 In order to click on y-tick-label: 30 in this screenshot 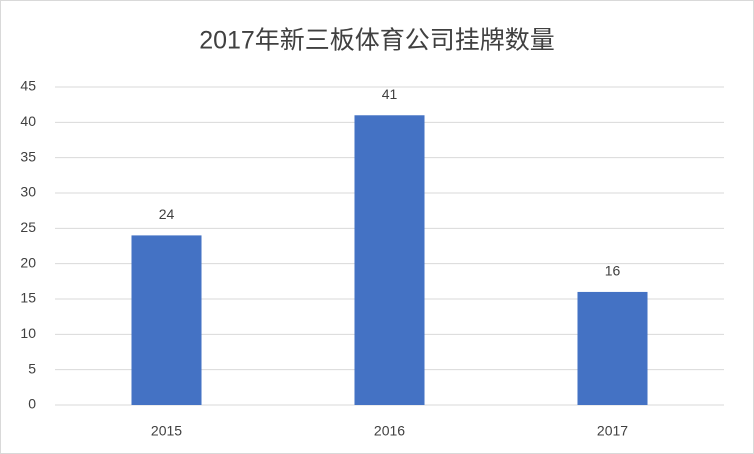, I will do `click(28, 192)`.